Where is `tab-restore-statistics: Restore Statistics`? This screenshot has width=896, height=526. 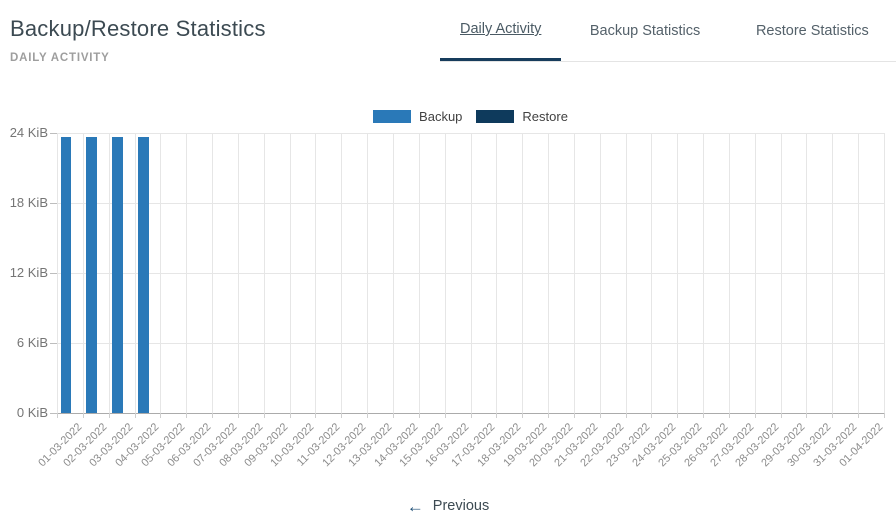
tab-restore-statistics: Restore Statistics is located at coordinates (812, 30).